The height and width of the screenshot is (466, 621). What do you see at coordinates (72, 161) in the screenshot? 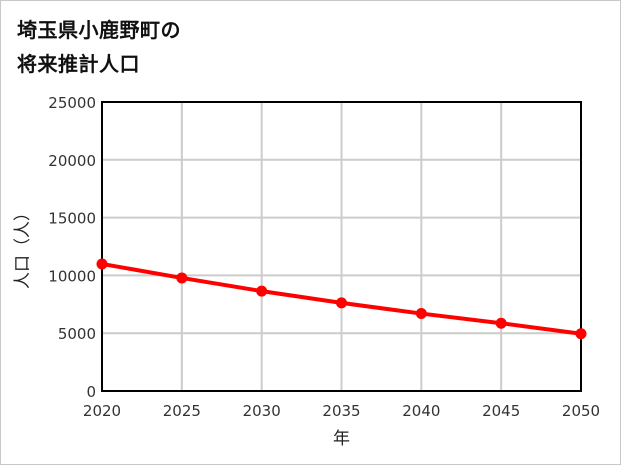
I see `y-tick-label: 20000` at bounding box center [72, 161].